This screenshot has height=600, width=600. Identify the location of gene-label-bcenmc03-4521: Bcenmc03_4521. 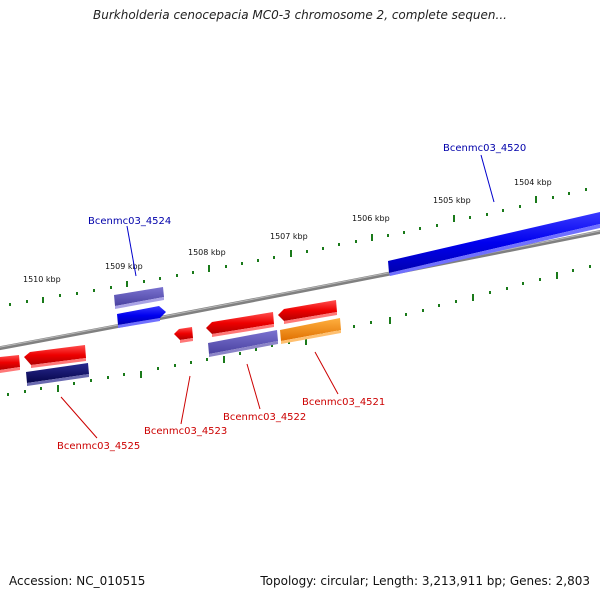
(343, 402).